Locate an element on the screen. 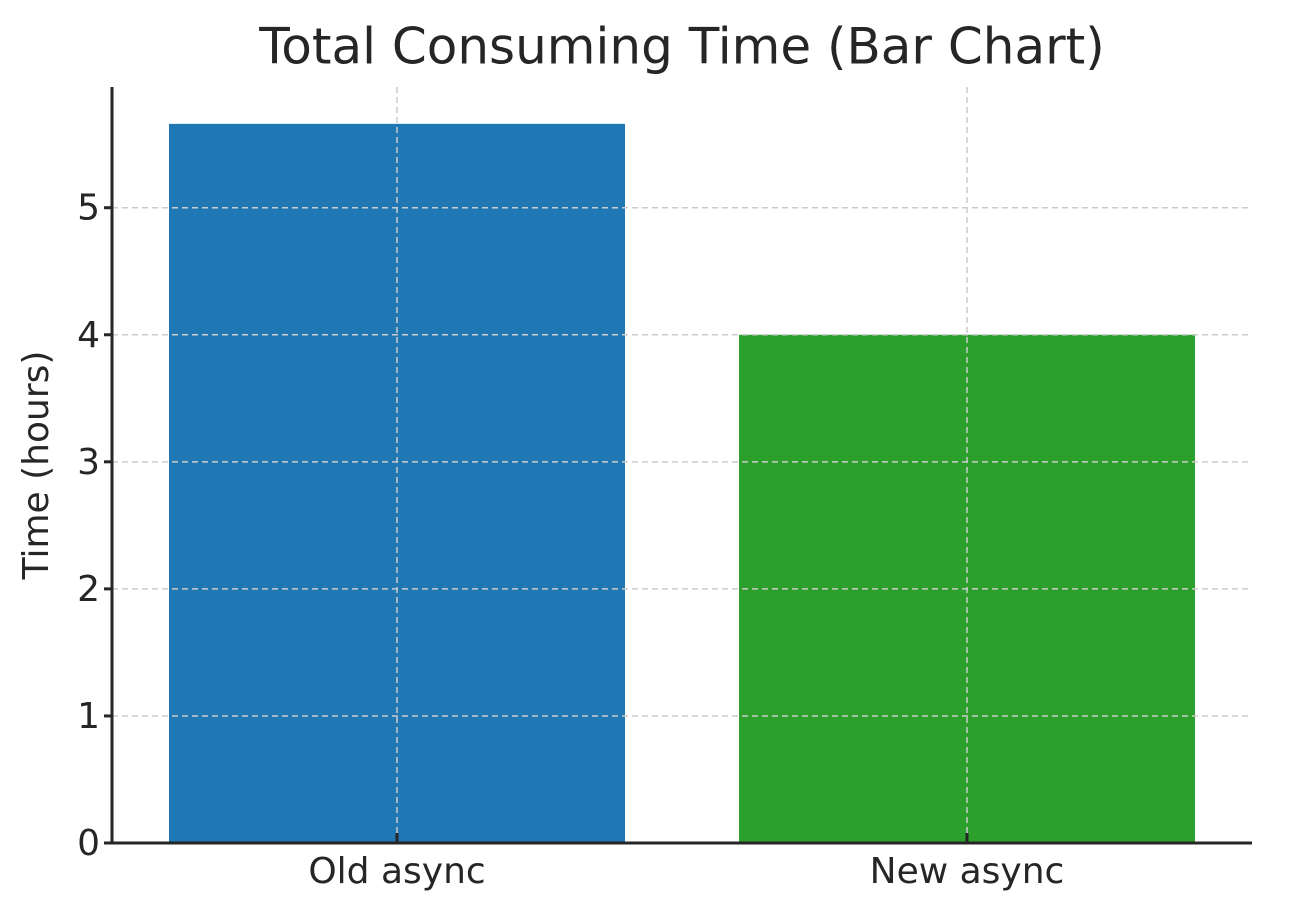  x-tick-label: New async is located at coordinates (967, 871).